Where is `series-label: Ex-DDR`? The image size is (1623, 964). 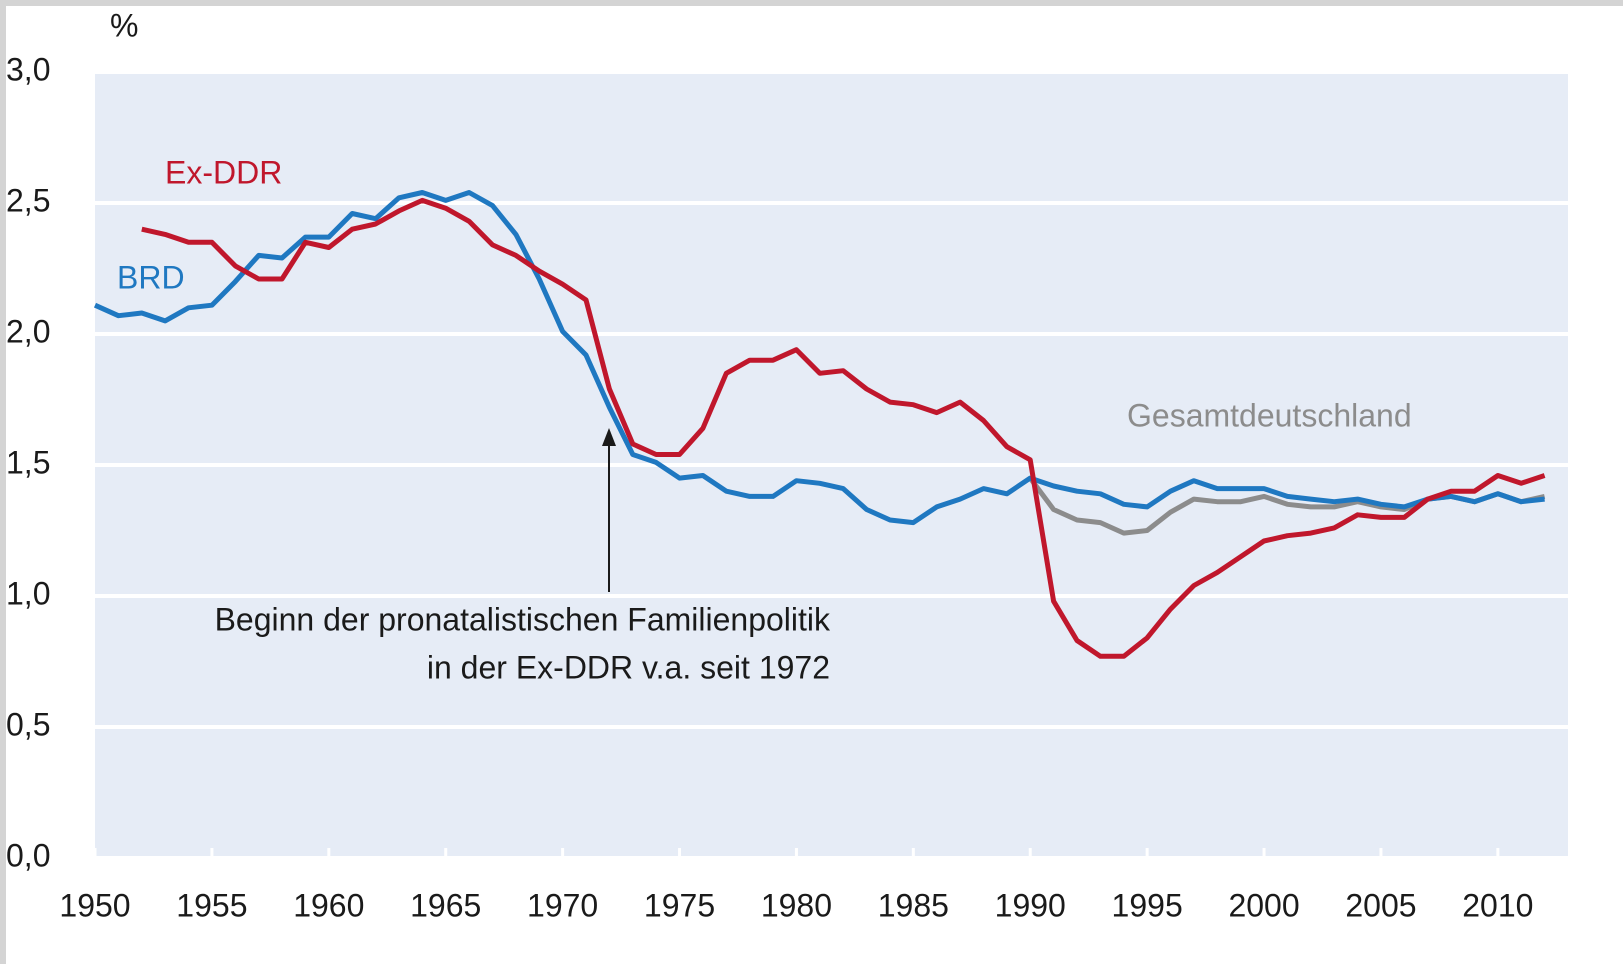 series-label: Ex-DDR is located at coordinates (223, 172).